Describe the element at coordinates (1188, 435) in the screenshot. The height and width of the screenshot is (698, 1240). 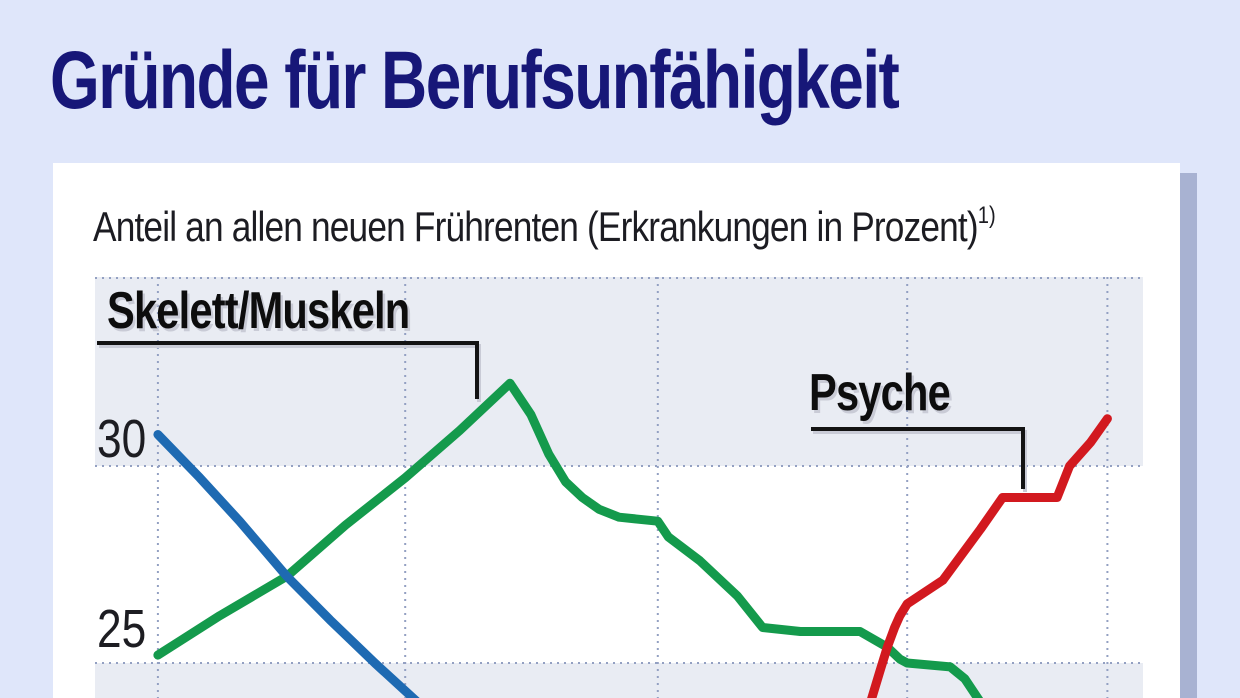
I see `panel-shadow` at that location.